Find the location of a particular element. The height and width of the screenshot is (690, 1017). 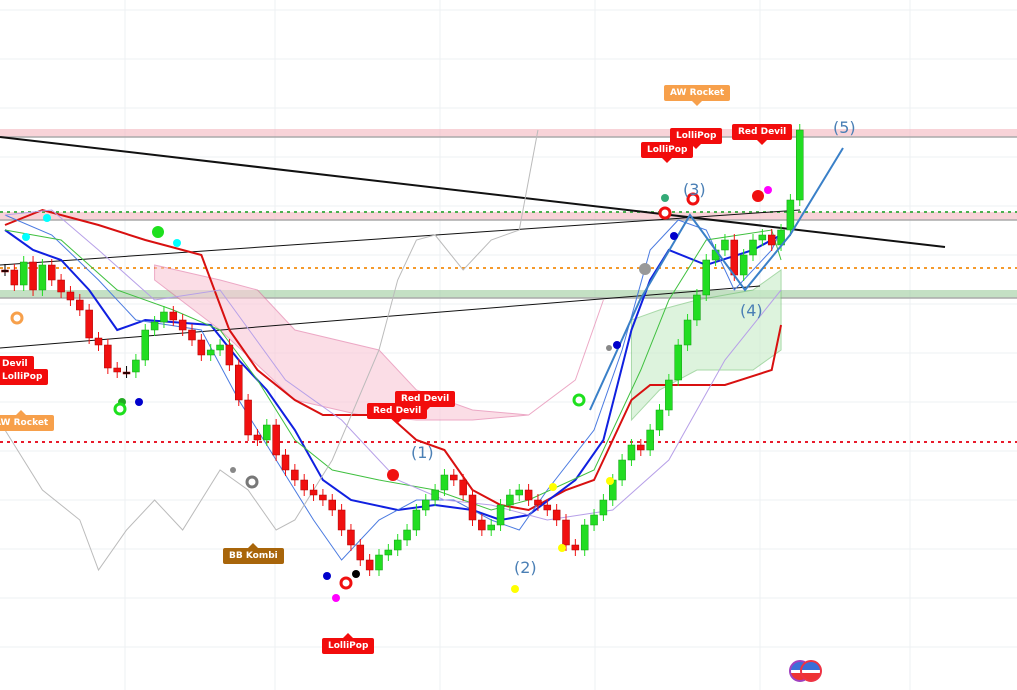

signal-label-red-devil: Red Devil is located at coordinates (762, 134).